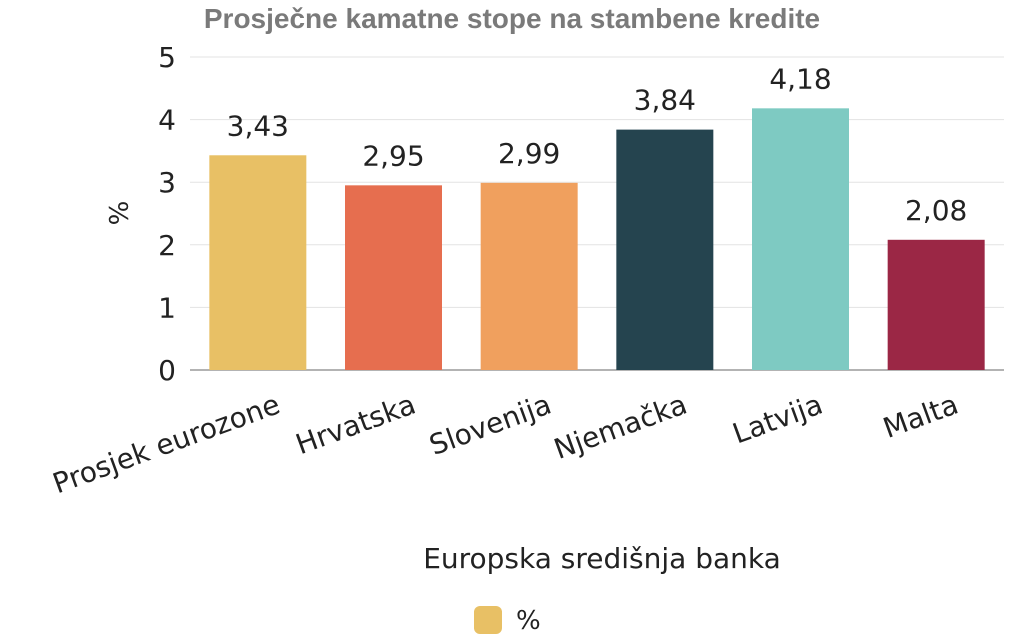 This screenshot has width=1024, height=639. Describe the element at coordinates (528, 621) in the screenshot. I see `legend-label: %` at that location.